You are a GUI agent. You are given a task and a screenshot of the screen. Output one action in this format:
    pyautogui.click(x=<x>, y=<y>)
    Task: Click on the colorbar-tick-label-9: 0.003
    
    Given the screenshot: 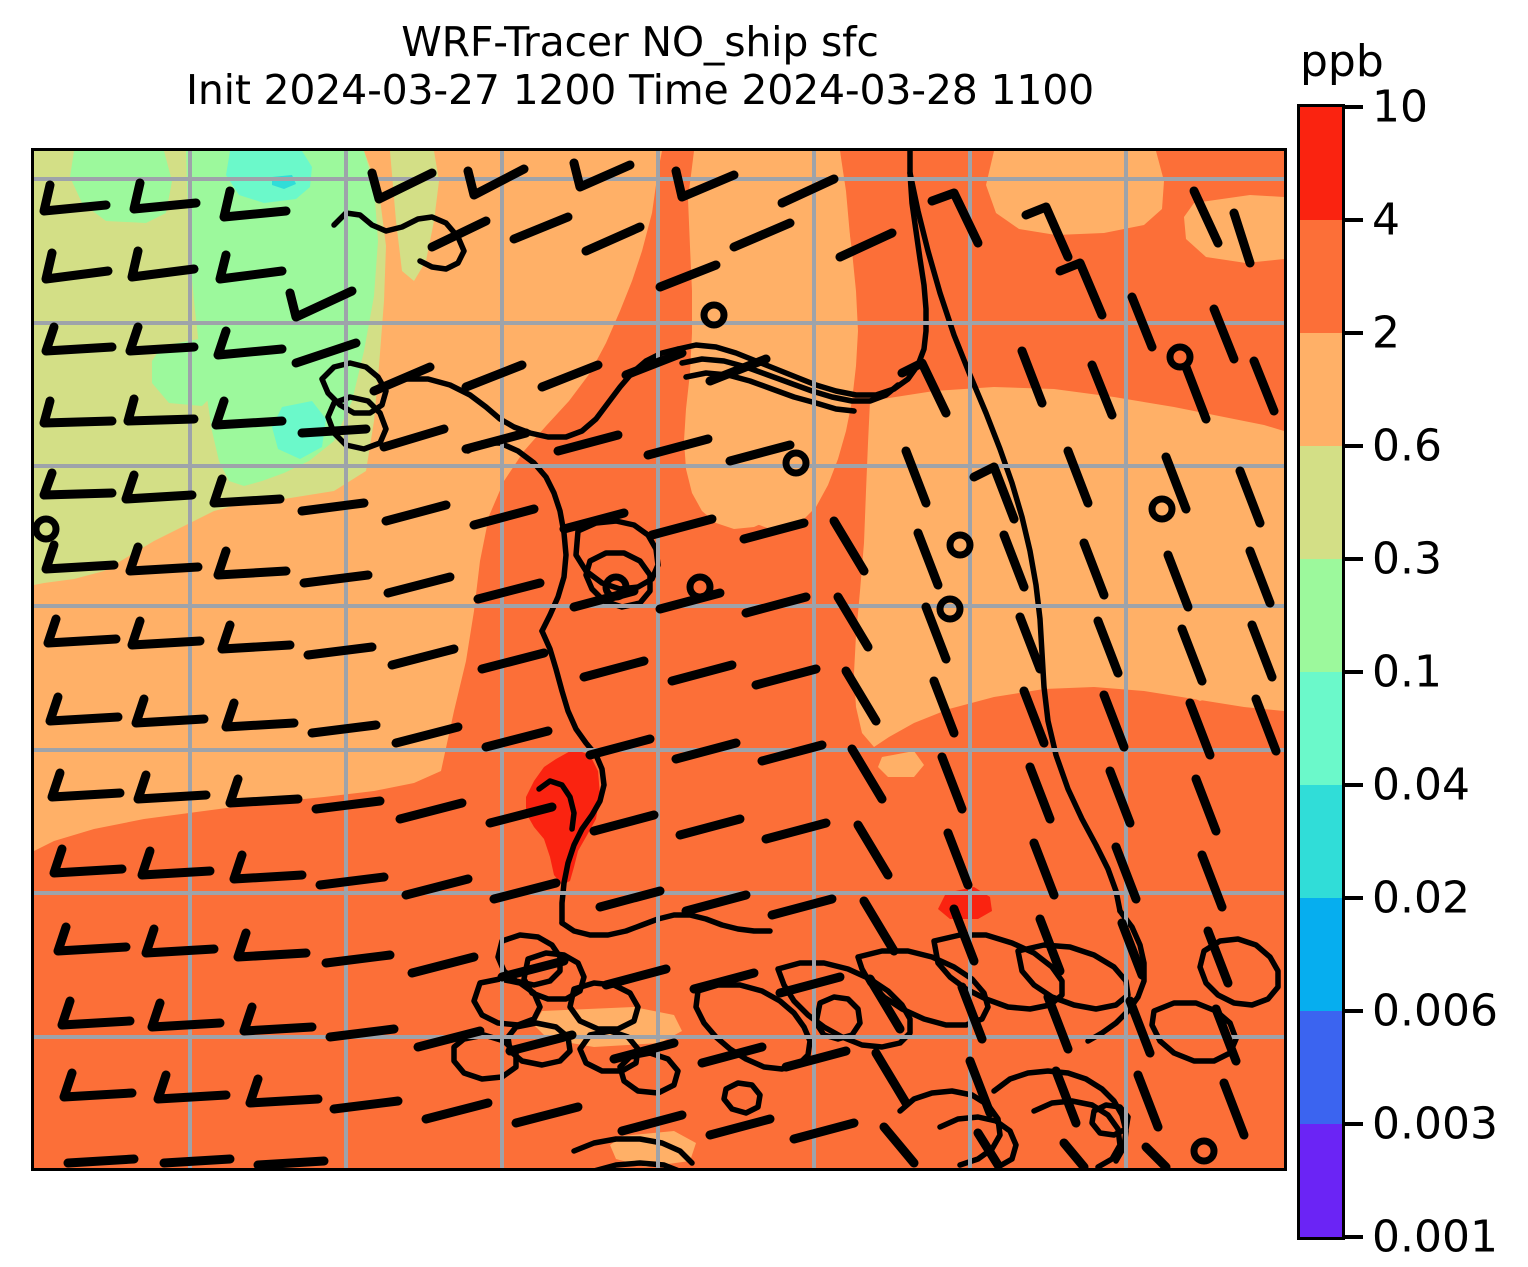 What is the action you would take?
    pyautogui.click(x=1435, y=1124)
    